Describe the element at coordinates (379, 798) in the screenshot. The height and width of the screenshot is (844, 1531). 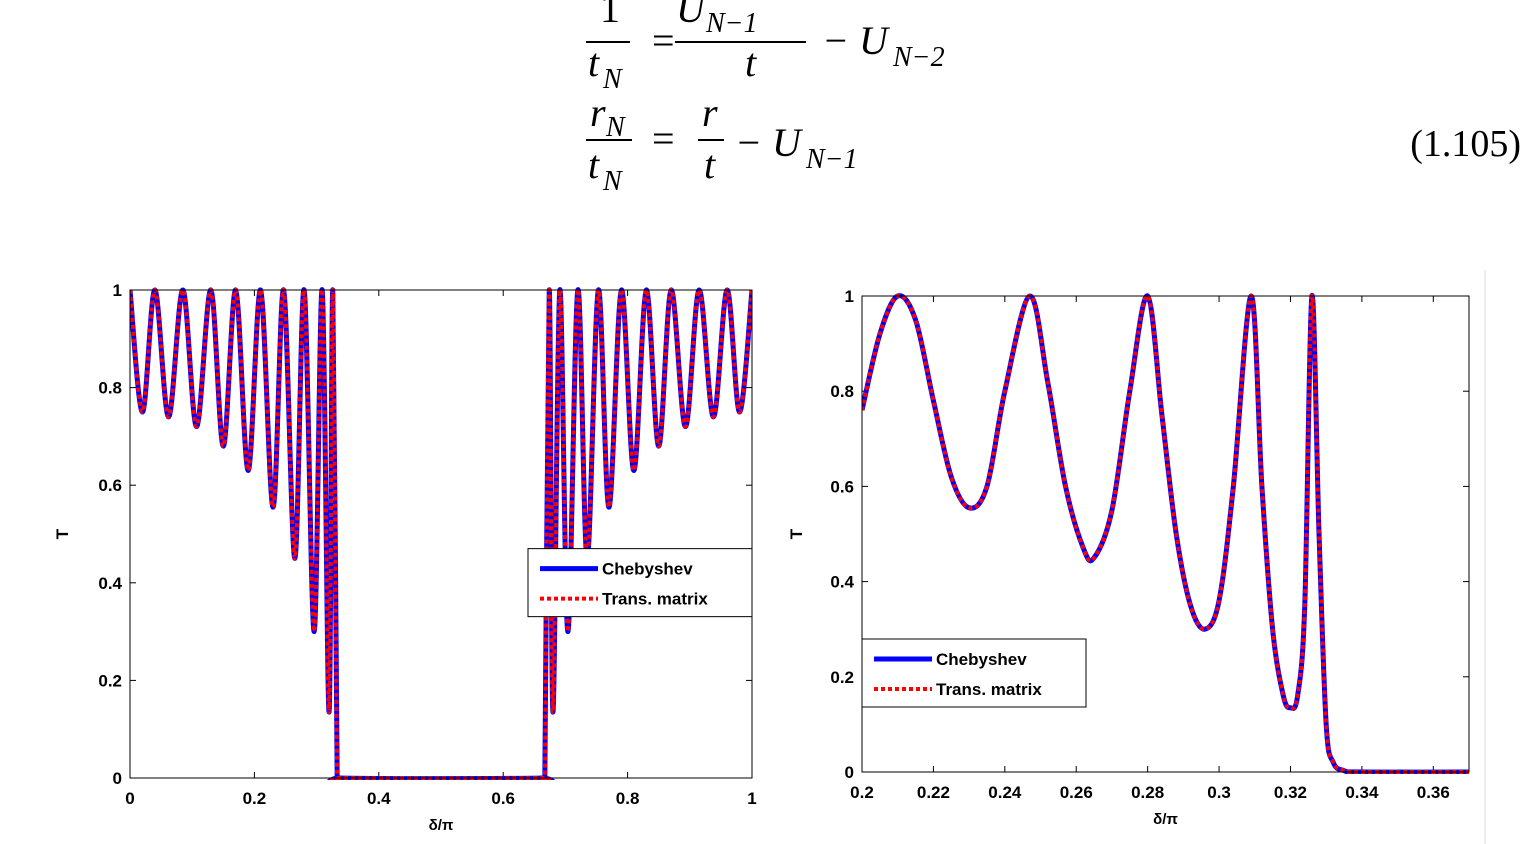
I see `x-tick-label: 0.4` at that location.